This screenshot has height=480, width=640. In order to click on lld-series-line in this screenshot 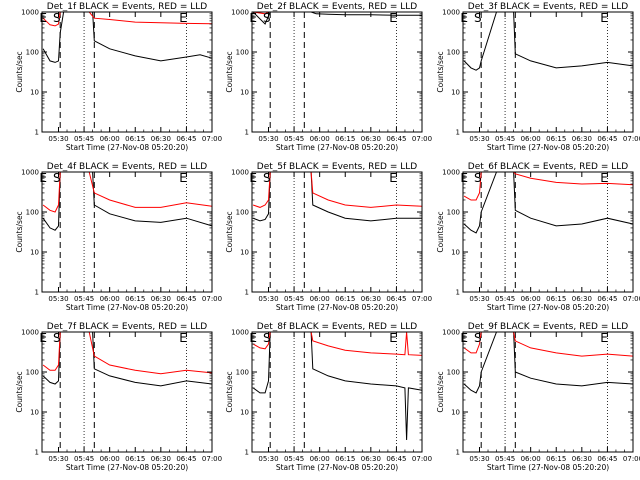, I will do `click(337, 343)`.